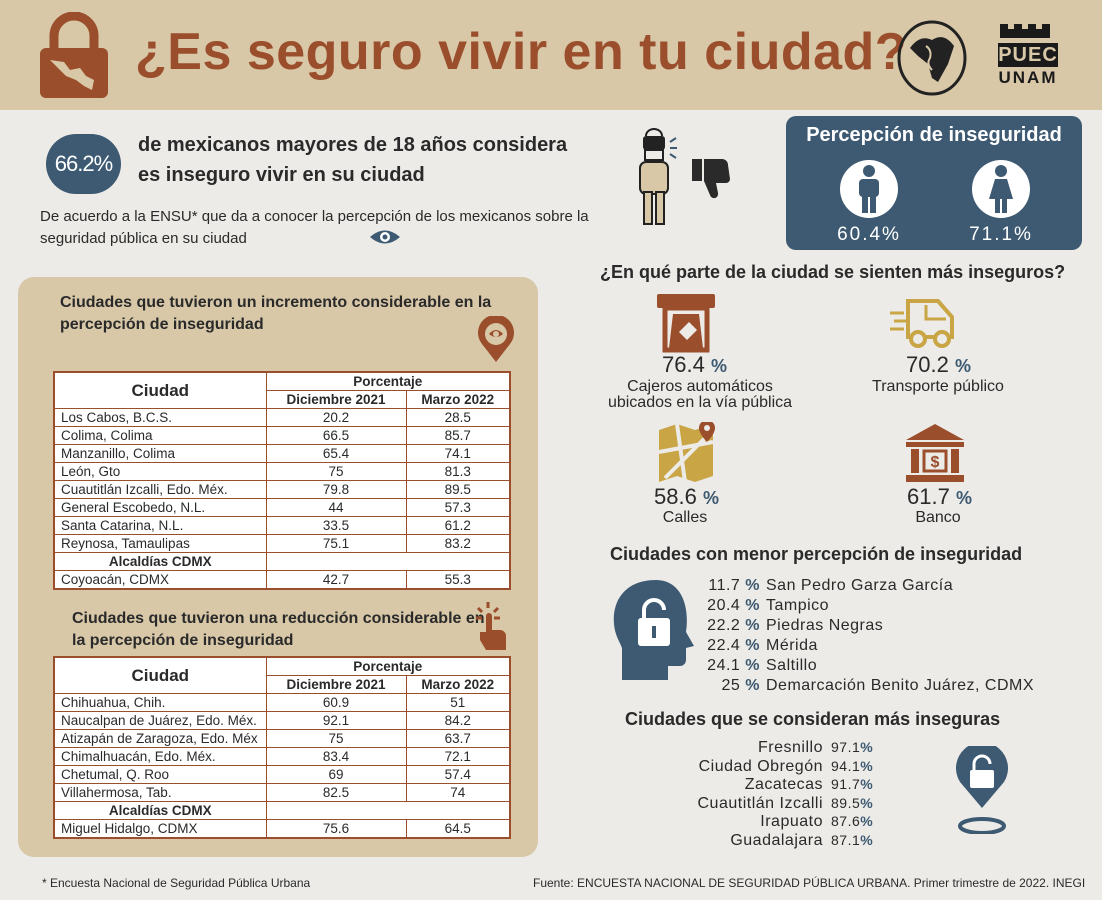  What do you see at coordinates (388, 810) in the screenshot?
I see `cdmx-subheader-blank` at bounding box center [388, 810].